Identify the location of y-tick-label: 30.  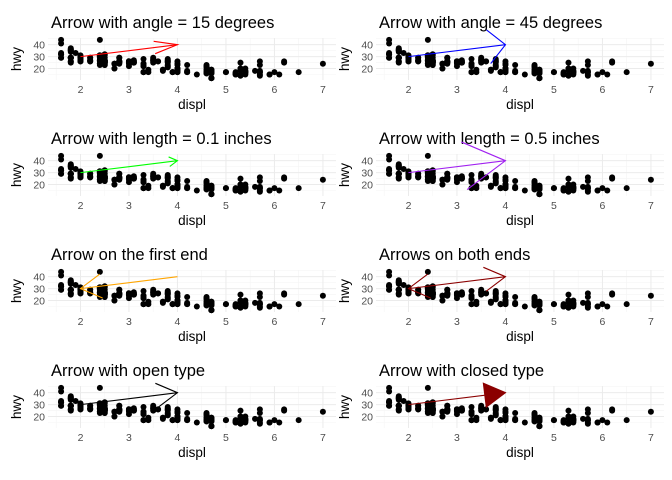
(39, 57).